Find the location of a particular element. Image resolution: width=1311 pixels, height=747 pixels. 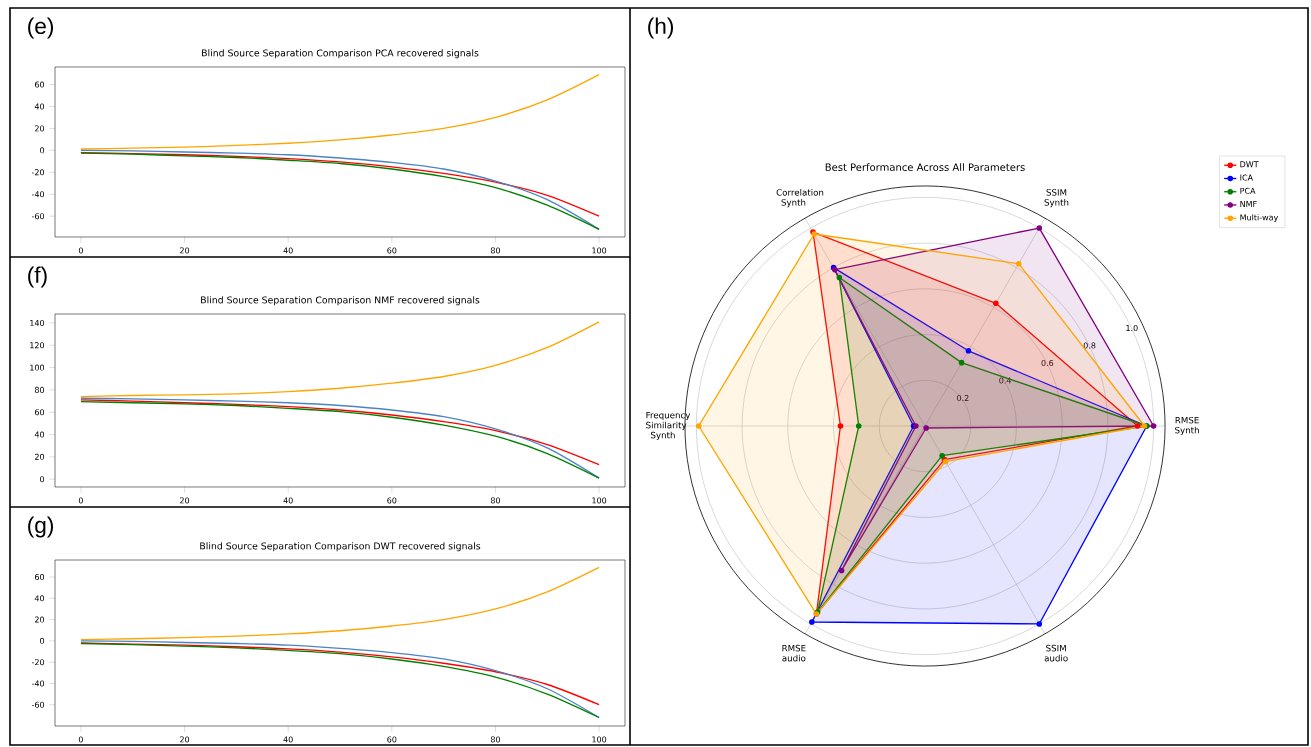

y-tick-label: 80 is located at coordinates (39, 389).